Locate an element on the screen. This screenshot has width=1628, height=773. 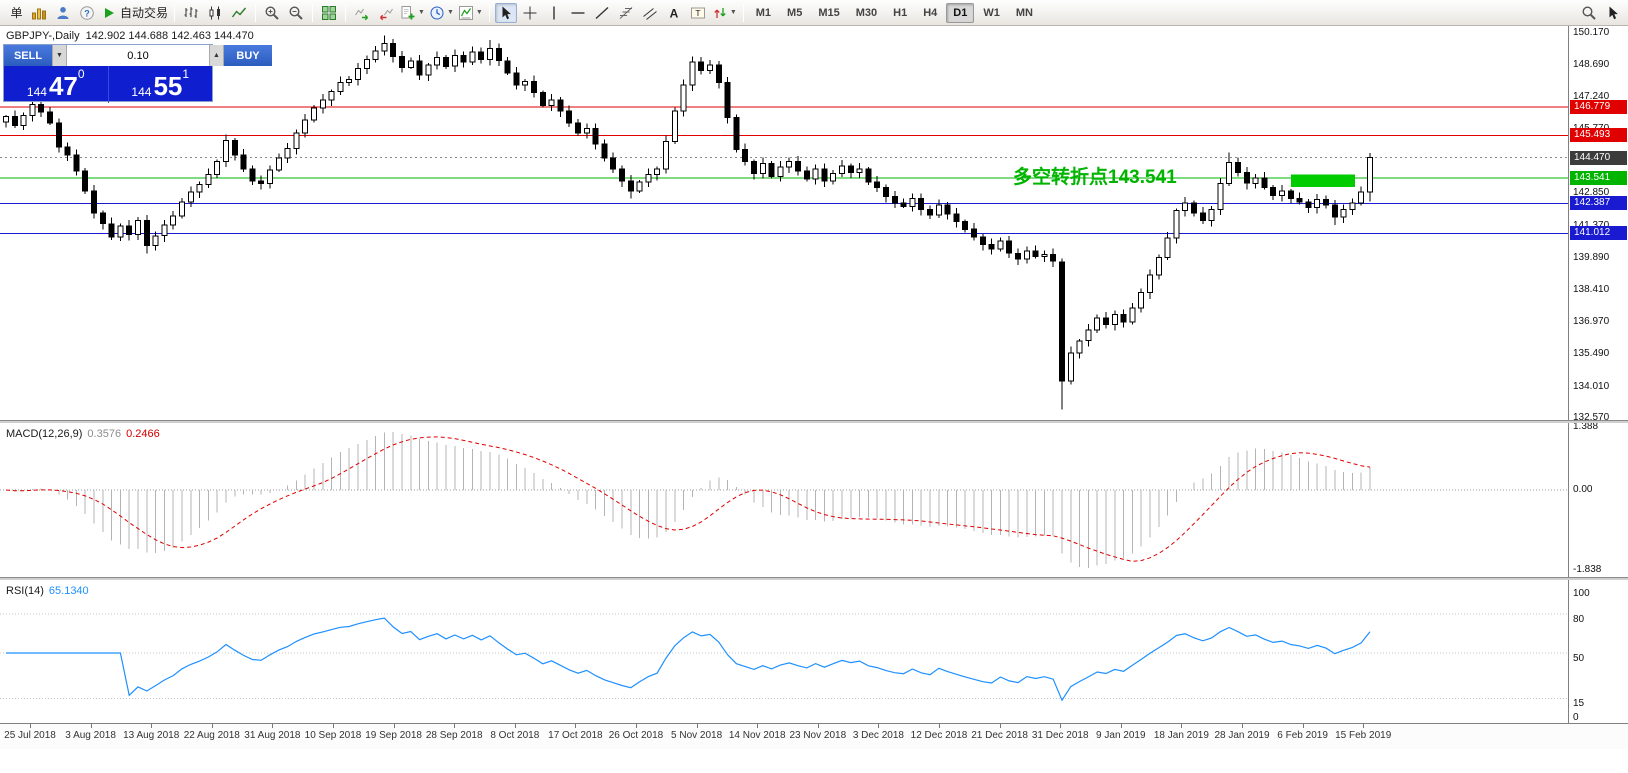
price-tick: 135.490 is located at coordinates (1591, 354).